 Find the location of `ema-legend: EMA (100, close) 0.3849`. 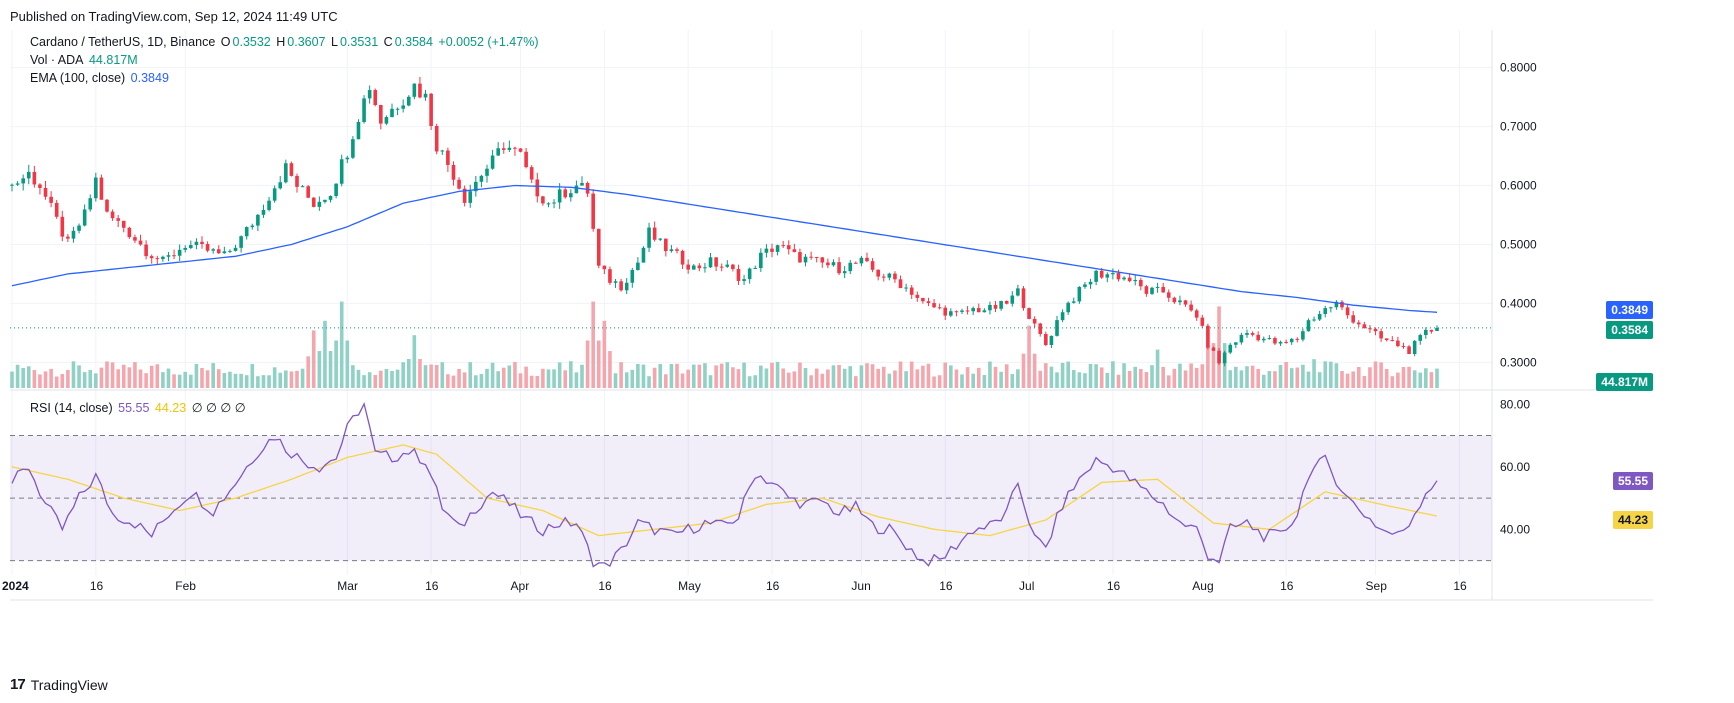

ema-legend: EMA (100, close) 0.3849 is located at coordinates (100, 78).